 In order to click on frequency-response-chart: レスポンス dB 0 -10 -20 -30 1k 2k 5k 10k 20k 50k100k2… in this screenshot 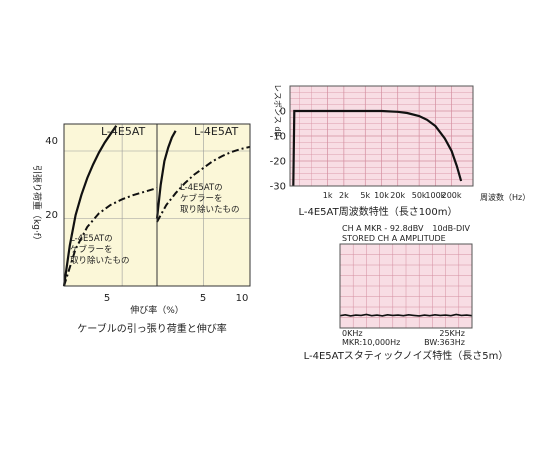, I will do `click(400, 151)`.